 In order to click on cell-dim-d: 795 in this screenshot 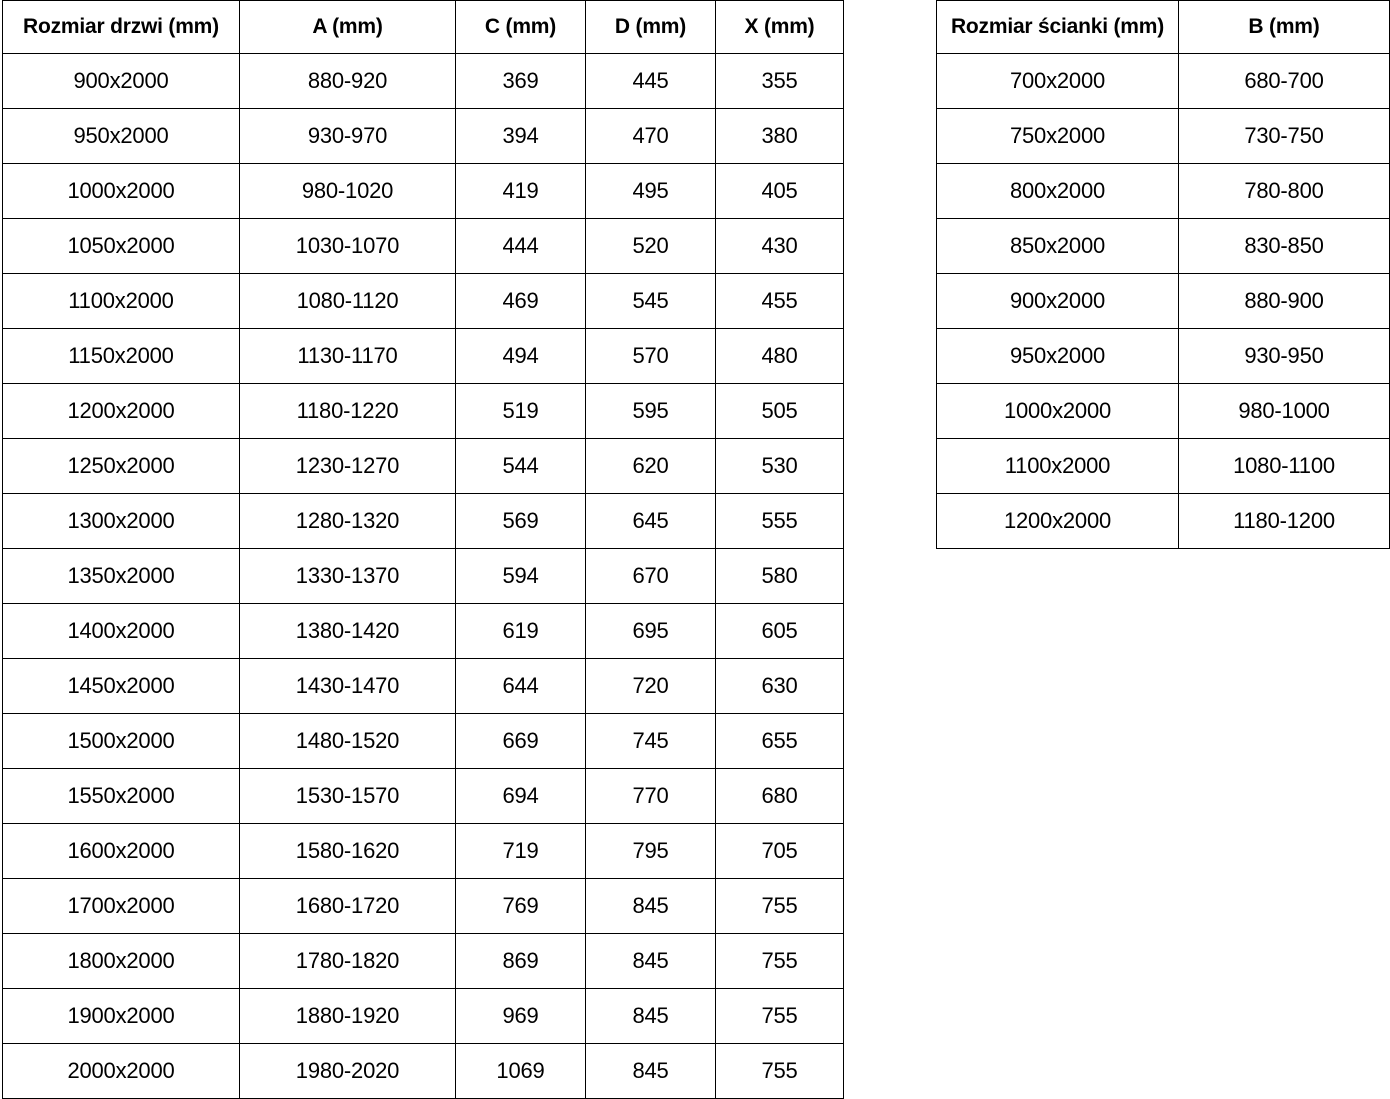, I will do `click(650, 851)`.